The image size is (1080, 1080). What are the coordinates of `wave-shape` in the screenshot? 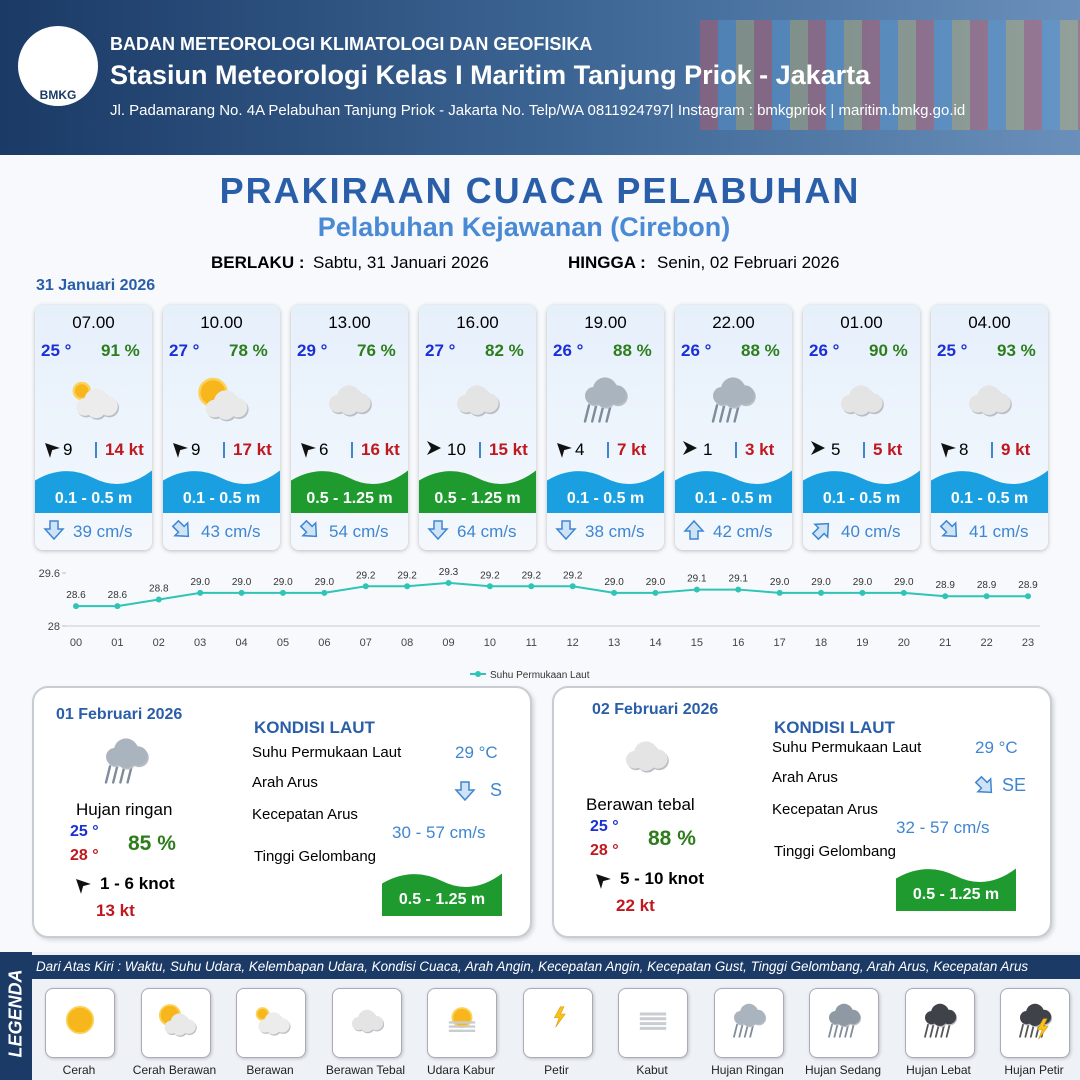 It's located at (442, 894).